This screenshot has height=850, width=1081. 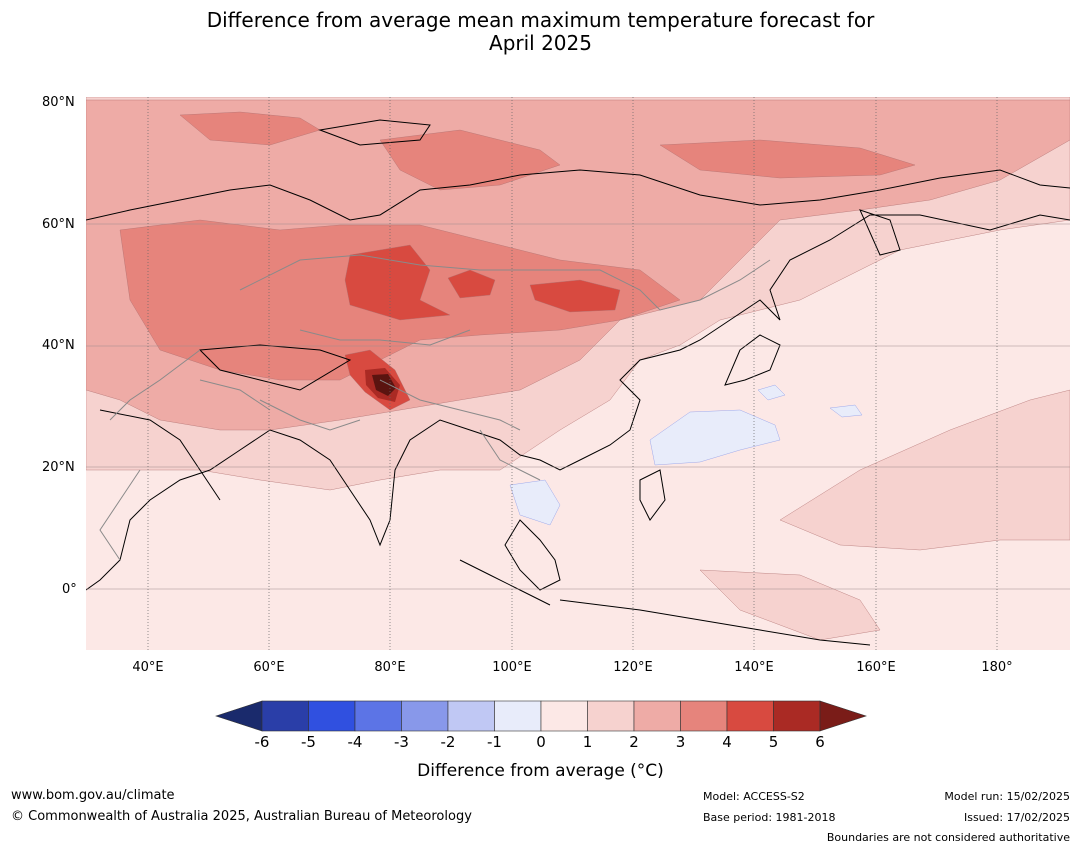 What do you see at coordinates (1016, 817) in the screenshot?
I see `footer-issued: Issued: 17/02/2025` at bounding box center [1016, 817].